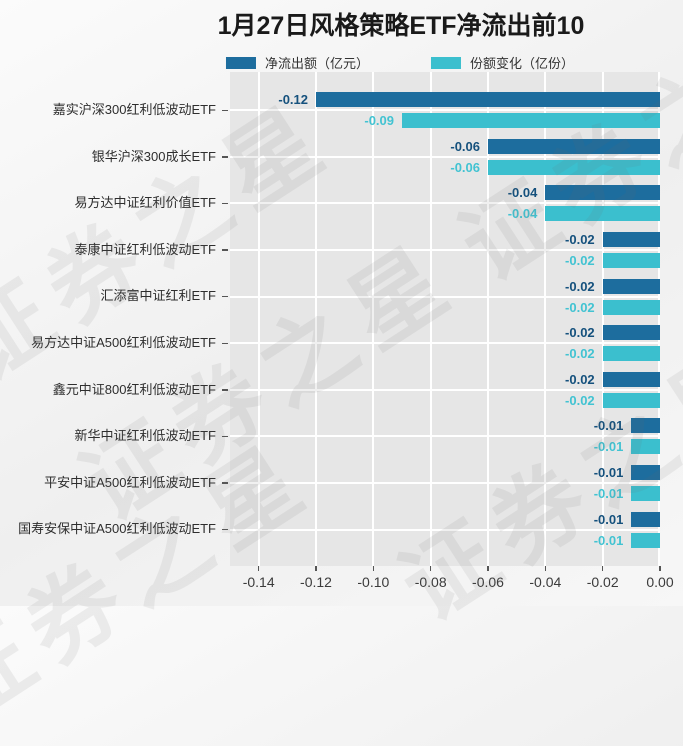 The width and height of the screenshot is (683, 746). I want to click on x-tick-label: -0.12, so click(316, 582).